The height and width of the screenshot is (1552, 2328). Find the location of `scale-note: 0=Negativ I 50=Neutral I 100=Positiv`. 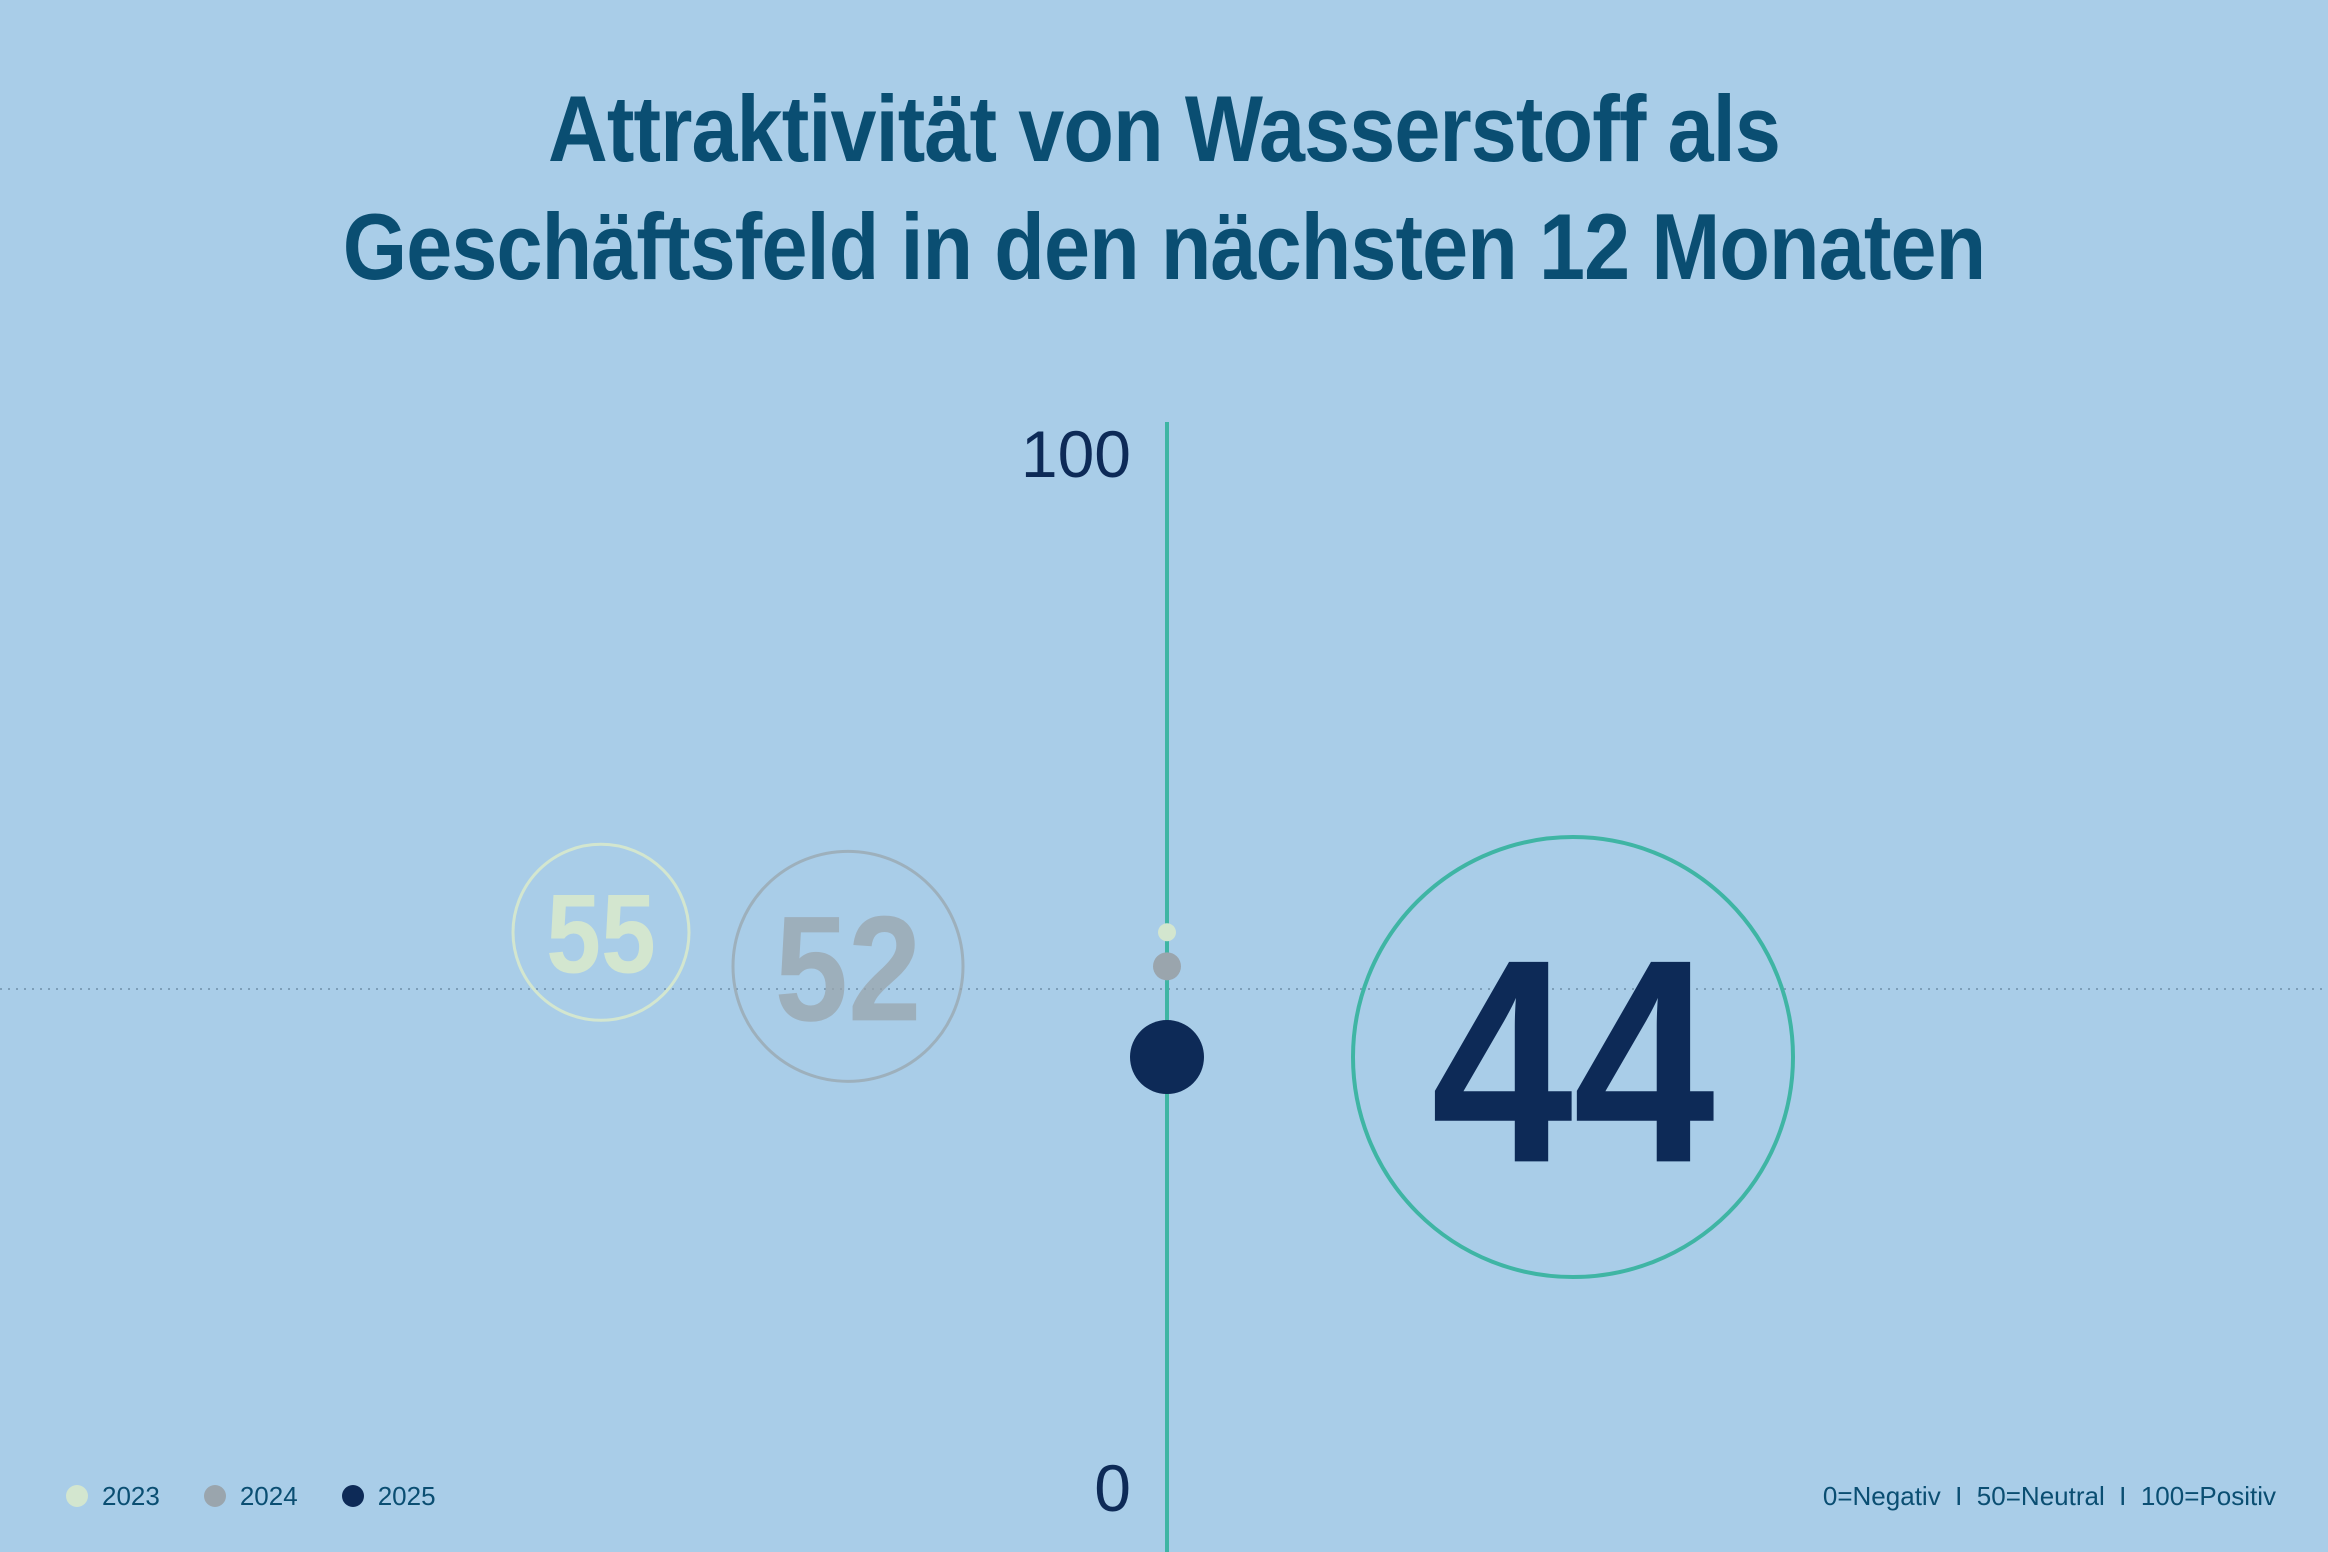

scale-note: 0=Negativ I 50=Neutral I 100=Positiv is located at coordinates (2049, 1496).